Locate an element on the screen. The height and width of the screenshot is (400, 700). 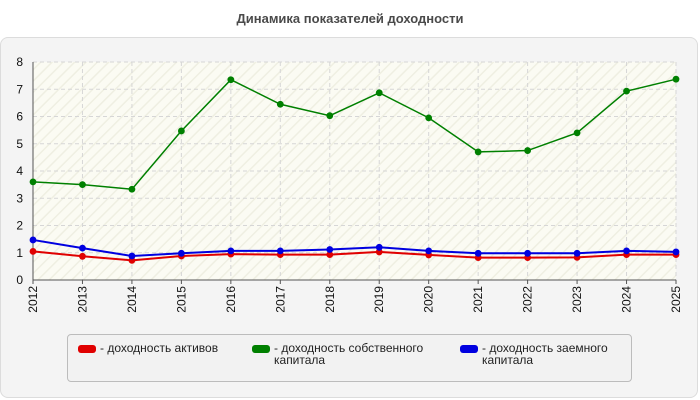
legend-item-assets: - доходность активов is located at coordinates (163, 348).